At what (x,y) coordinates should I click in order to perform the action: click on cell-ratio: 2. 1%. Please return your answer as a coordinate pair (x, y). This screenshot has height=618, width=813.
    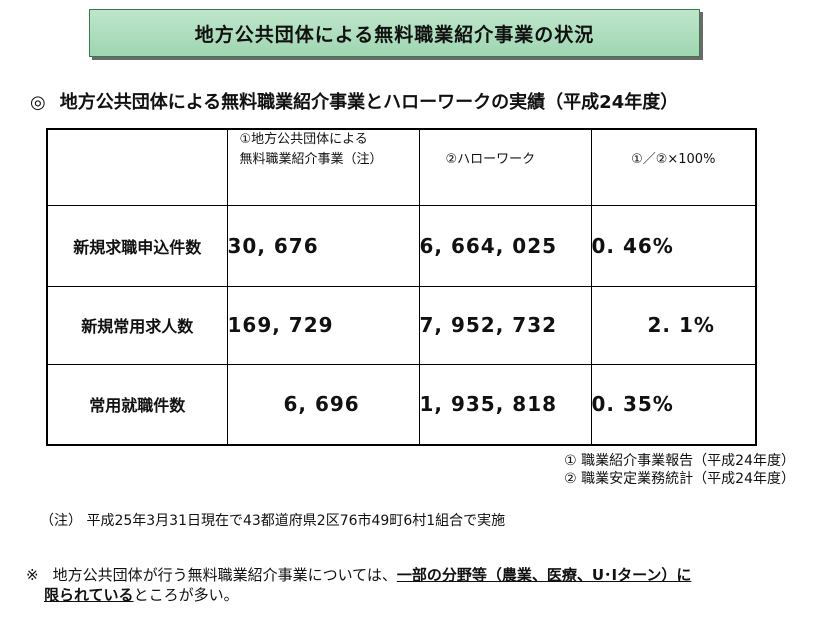
    Looking at the image, I should click on (673, 325).